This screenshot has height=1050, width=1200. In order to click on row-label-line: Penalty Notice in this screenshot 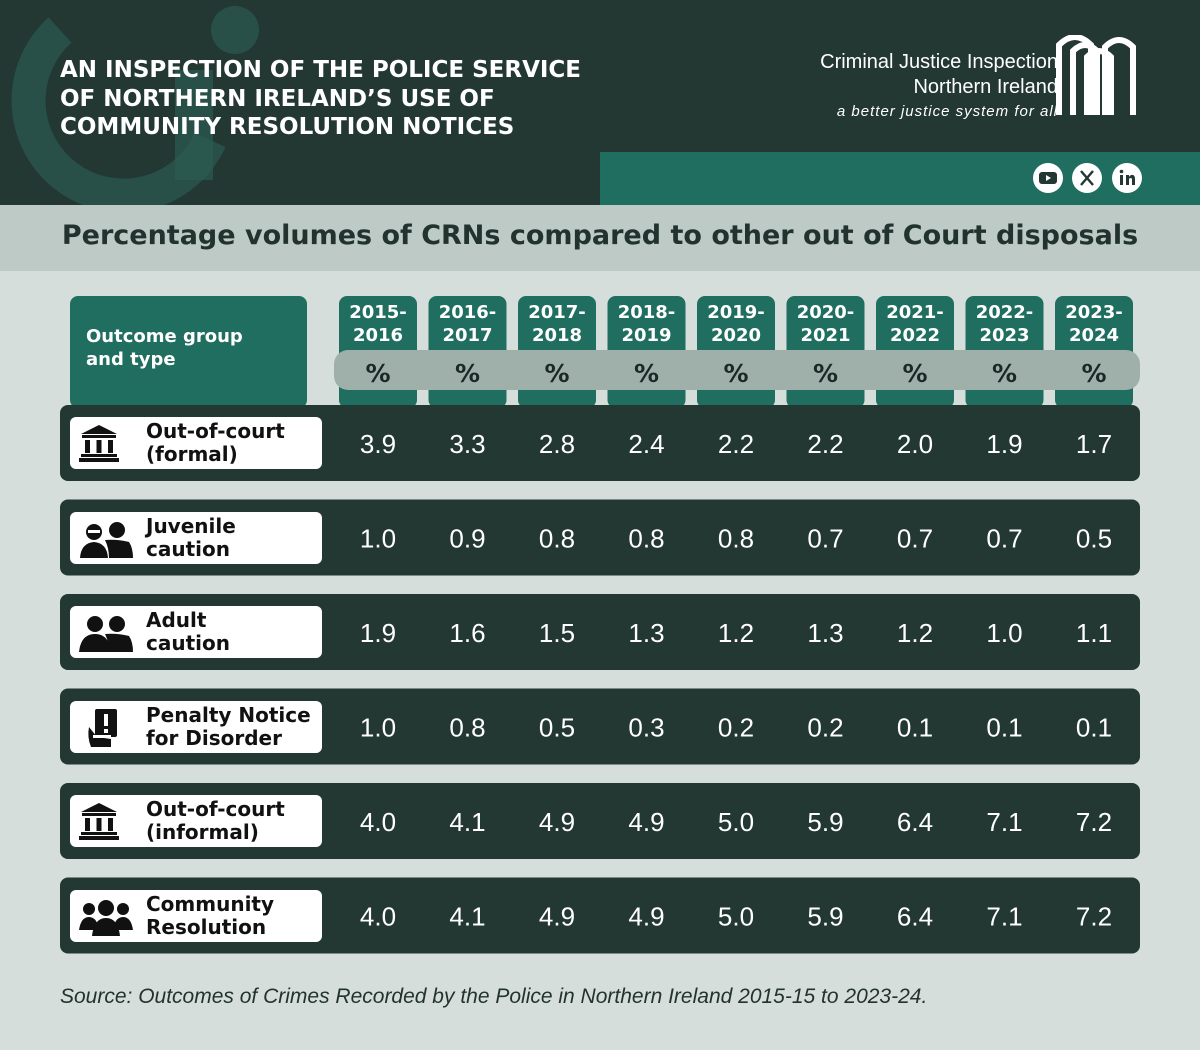, I will do `click(228, 714)`.